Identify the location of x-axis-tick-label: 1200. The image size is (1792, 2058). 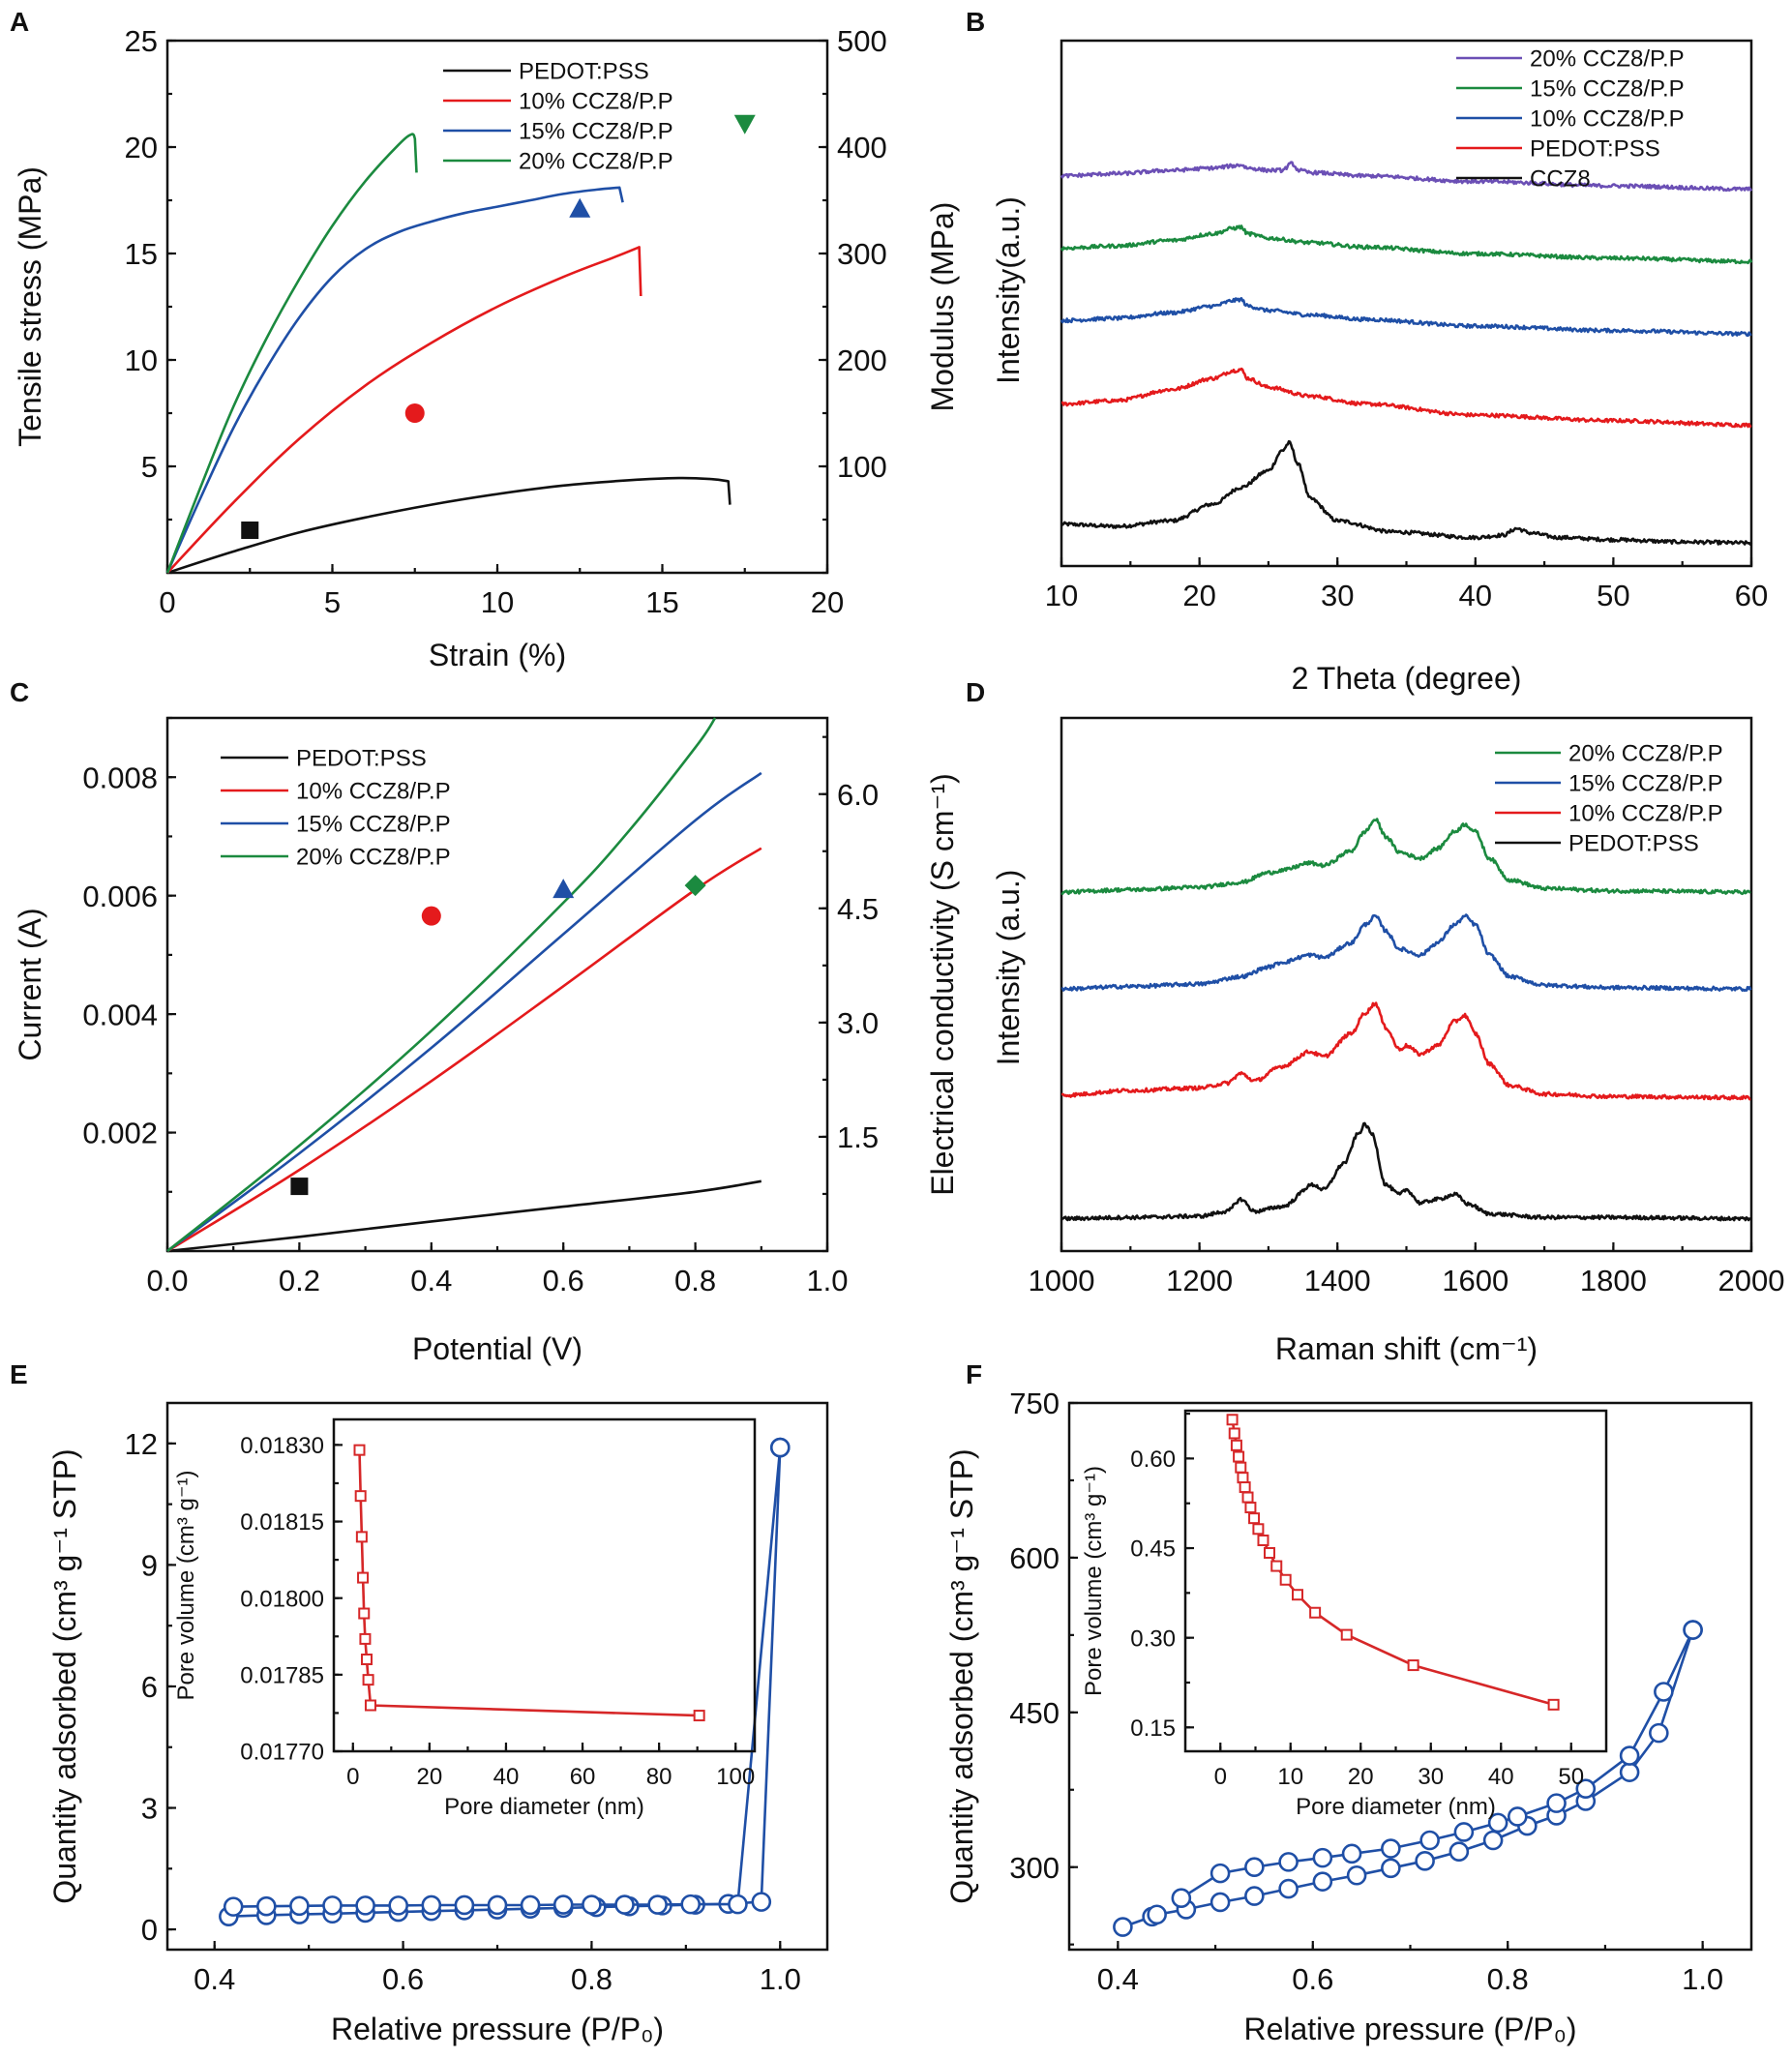
(1199, 1281).